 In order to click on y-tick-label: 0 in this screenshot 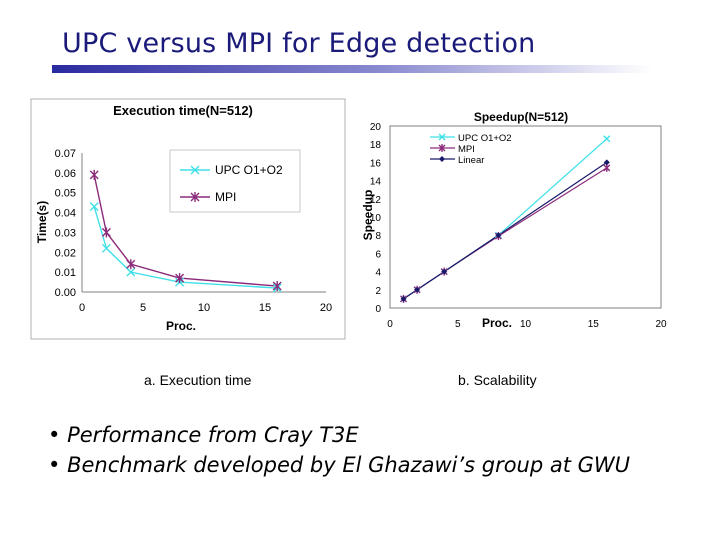, I will do `click(378, 309)`.